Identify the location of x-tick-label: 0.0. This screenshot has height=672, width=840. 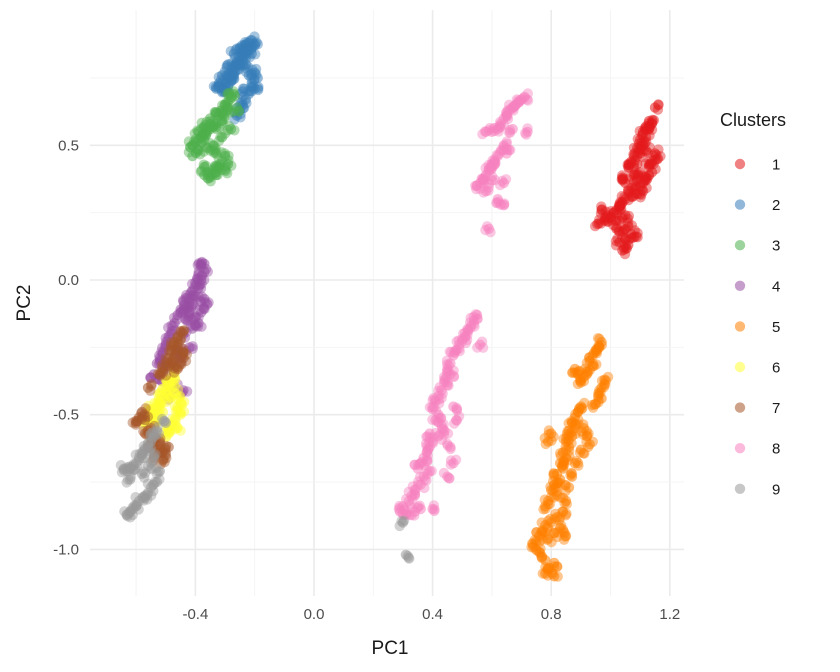
(314, 614).